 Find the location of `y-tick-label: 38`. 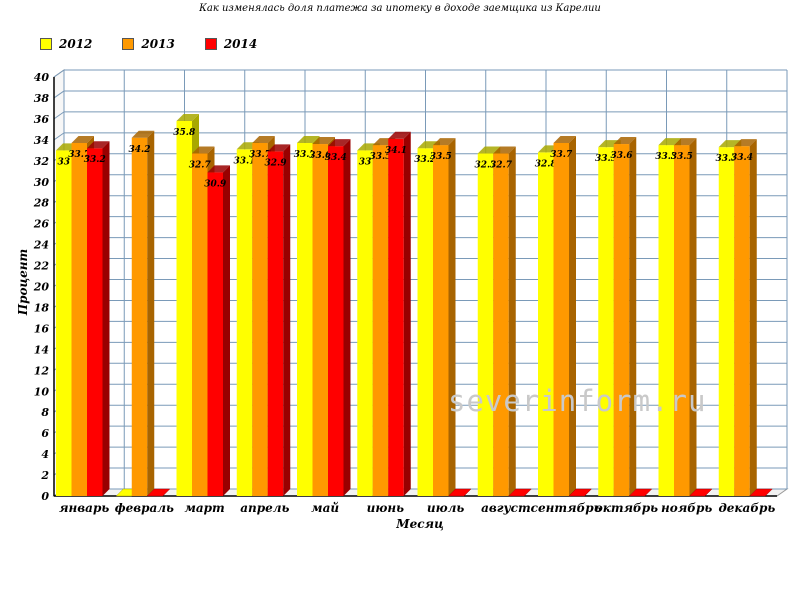

y-tick-label: 38 is located at coordinates (42, 98).